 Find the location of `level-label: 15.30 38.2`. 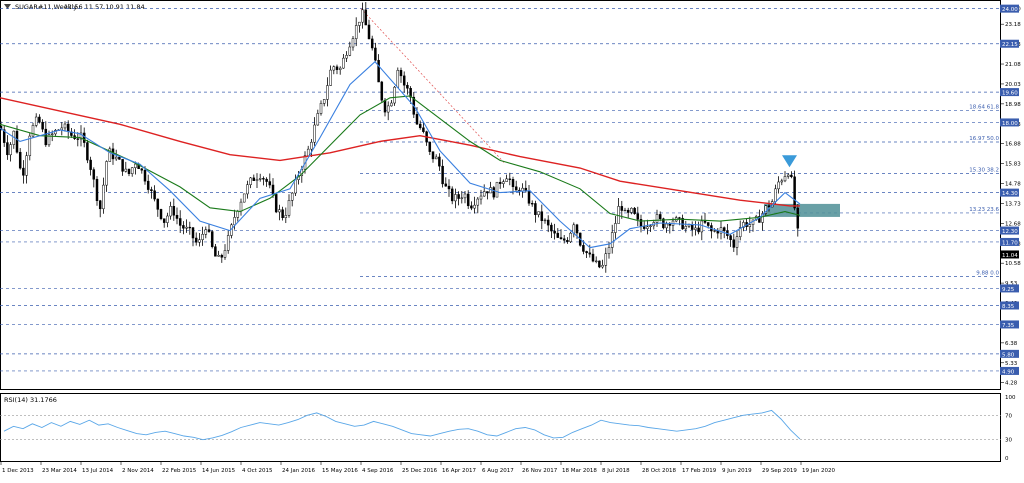

level-label: 15.30 38.2 is located at coordinates (984, 171).